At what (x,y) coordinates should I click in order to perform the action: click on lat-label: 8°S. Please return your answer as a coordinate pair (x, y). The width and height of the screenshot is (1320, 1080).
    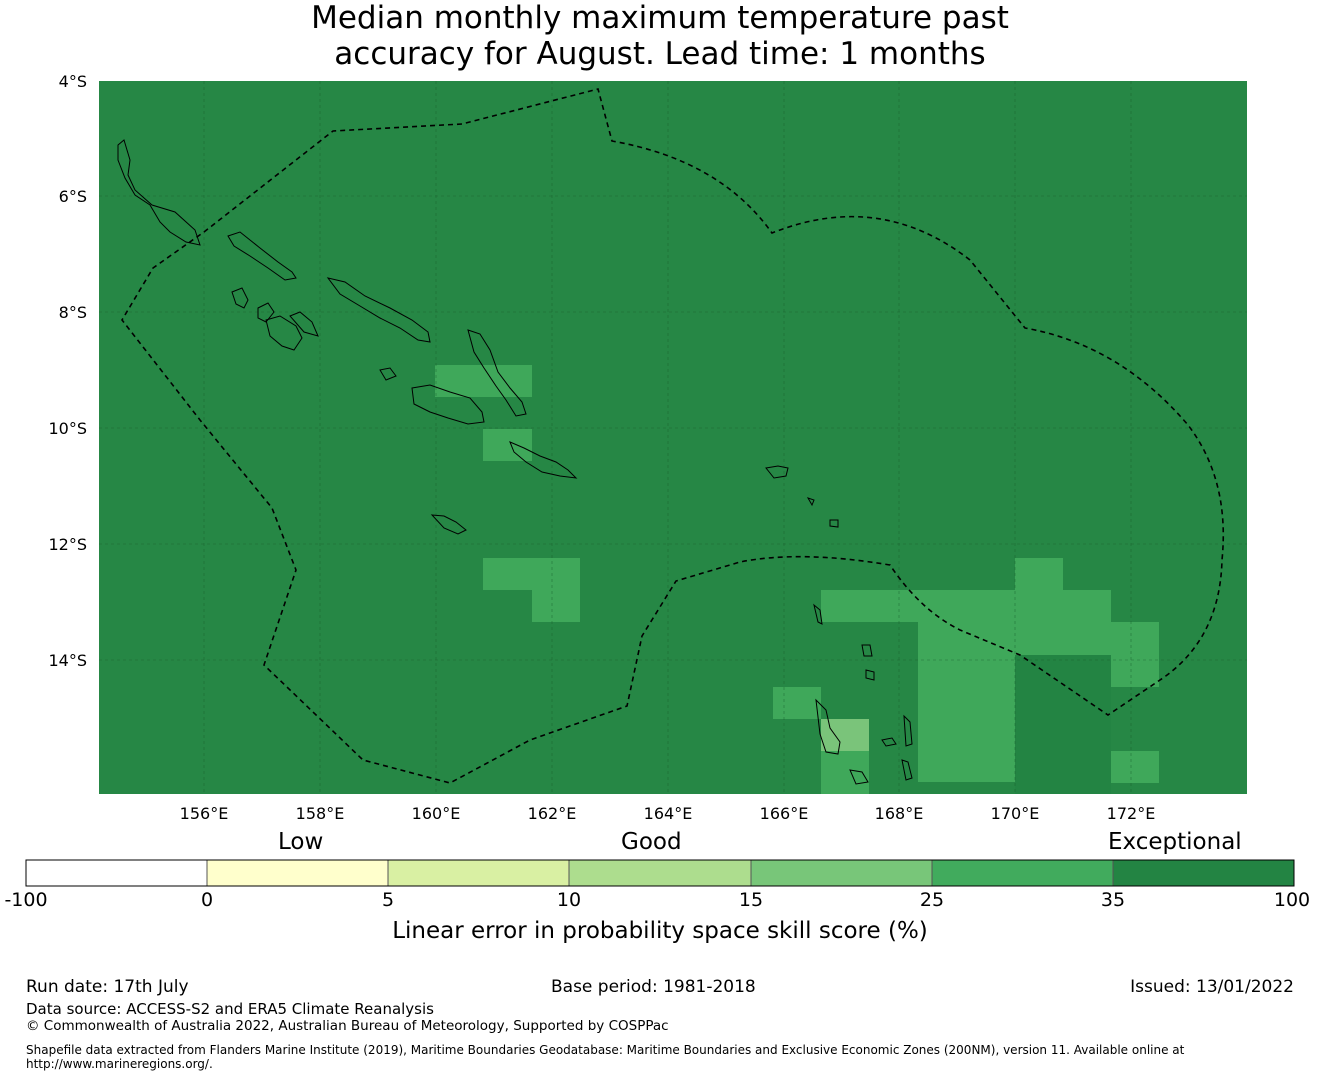
    Looking at the image, I should click on (73, 312).